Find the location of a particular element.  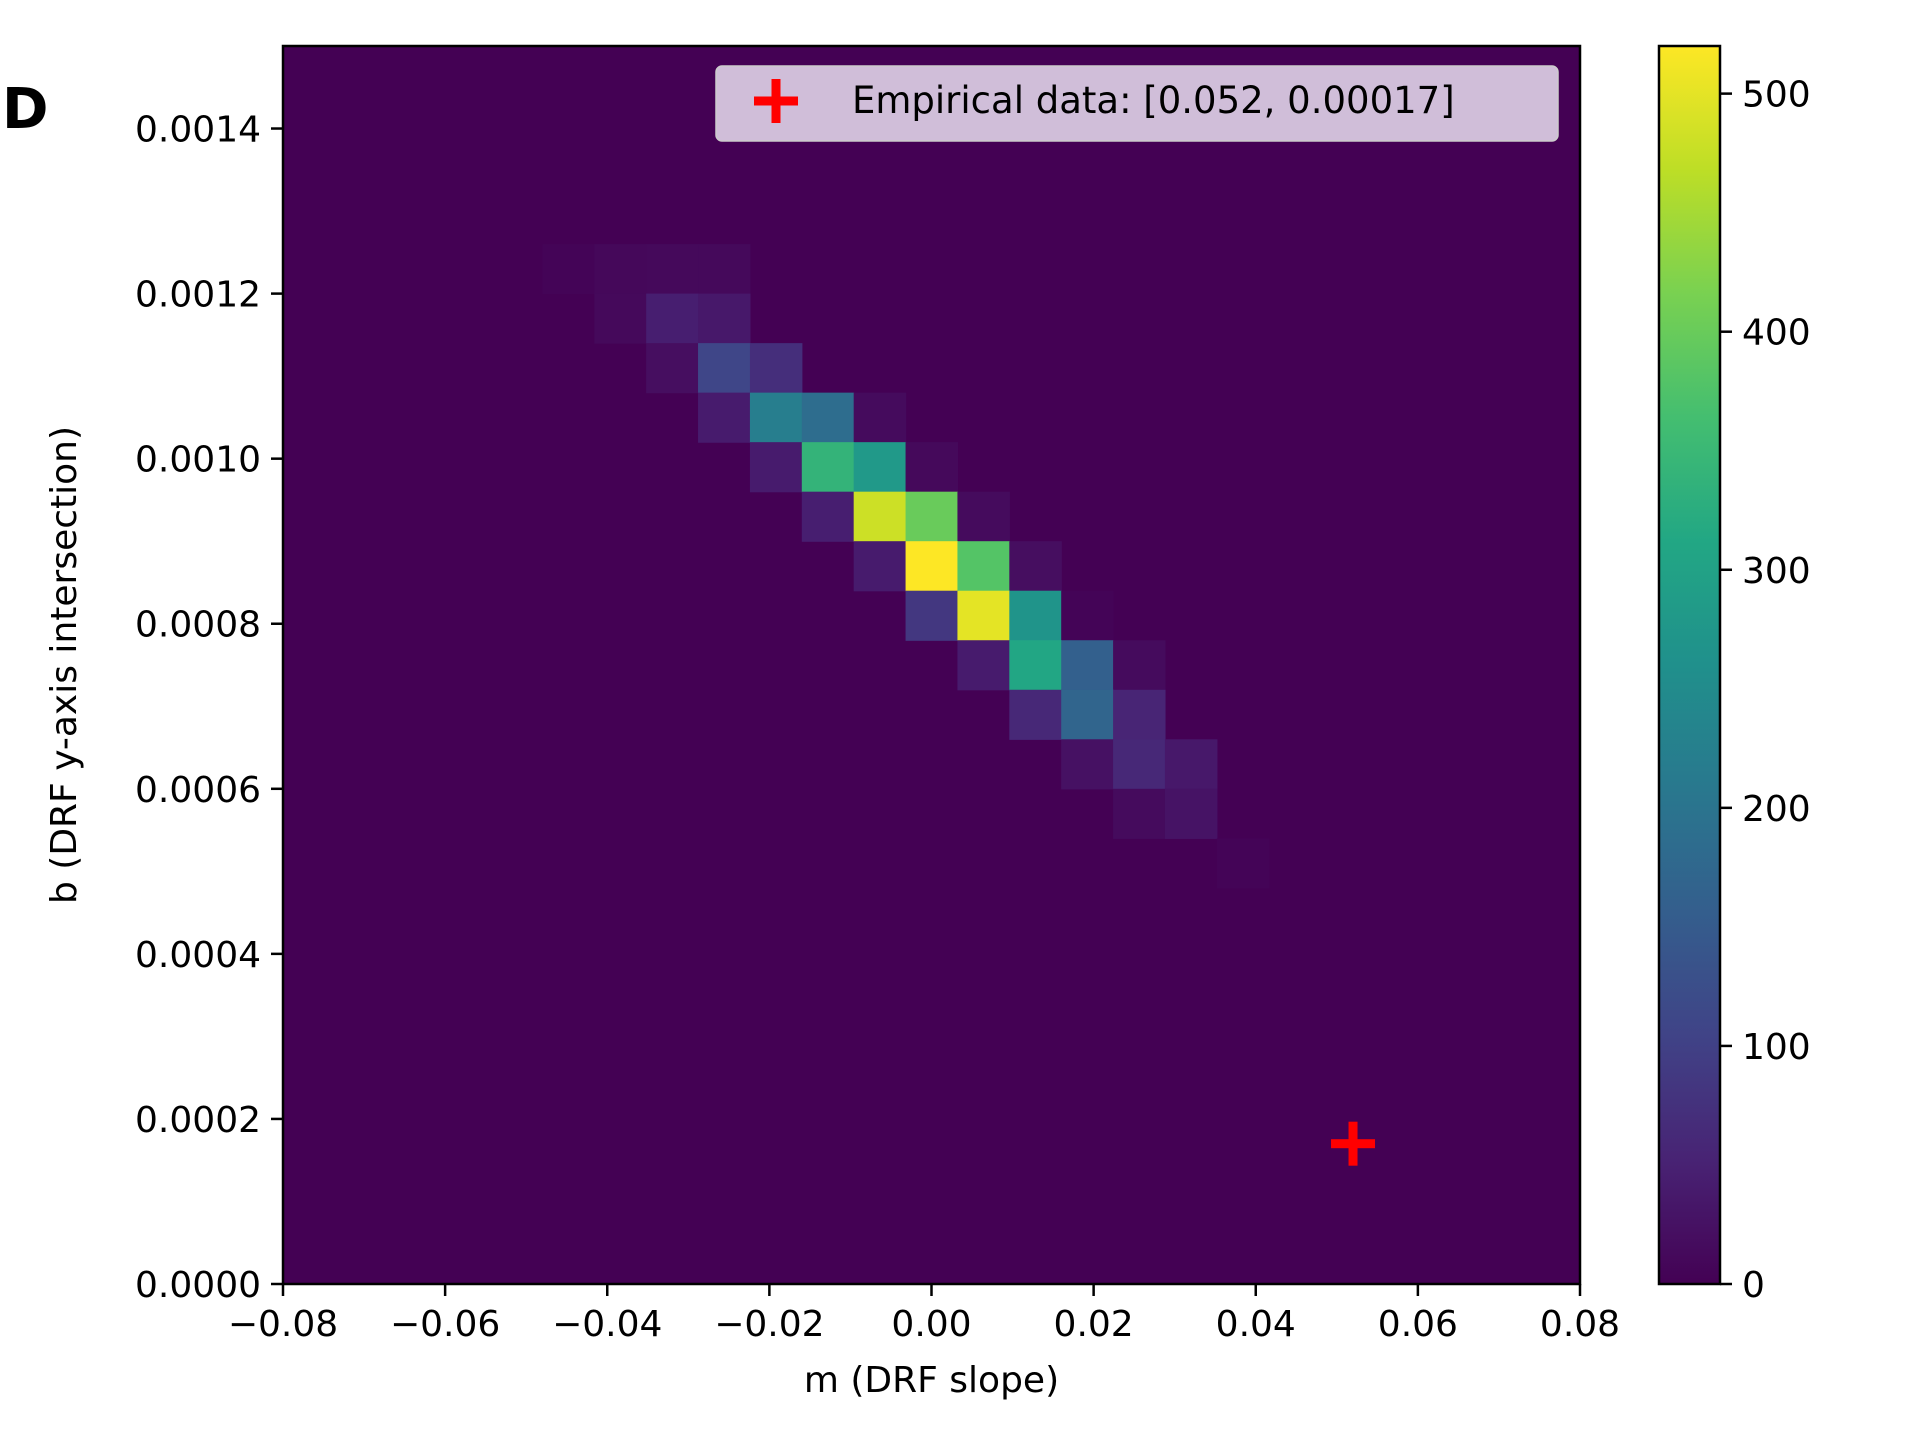

legend-plus-marker is located at coordinates (776, 101).